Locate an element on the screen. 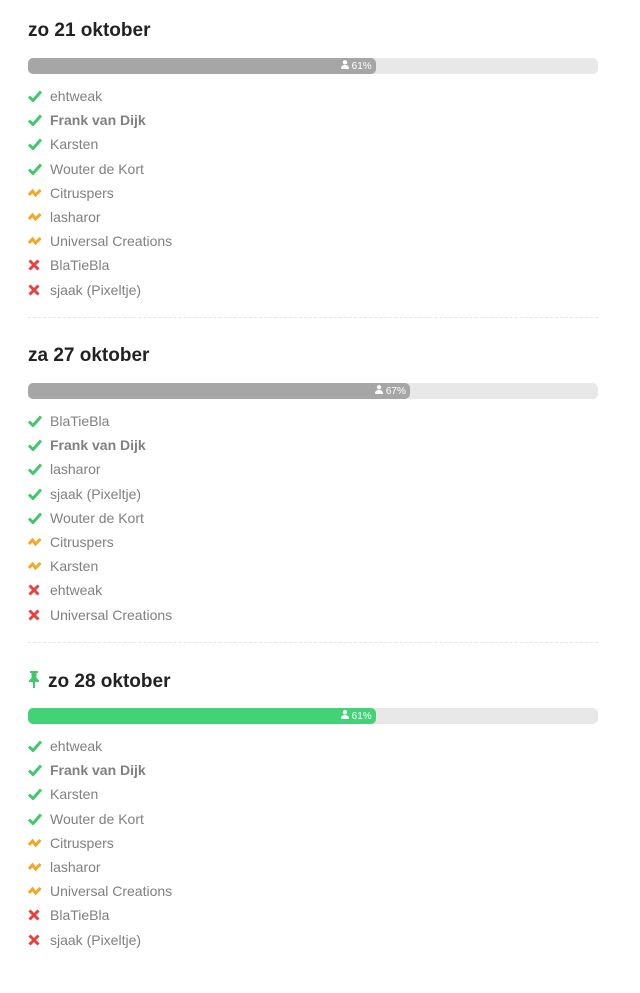 This screenshot has height=993, width=640. attendance-percent: 67% is located at coordinates (395, 391).